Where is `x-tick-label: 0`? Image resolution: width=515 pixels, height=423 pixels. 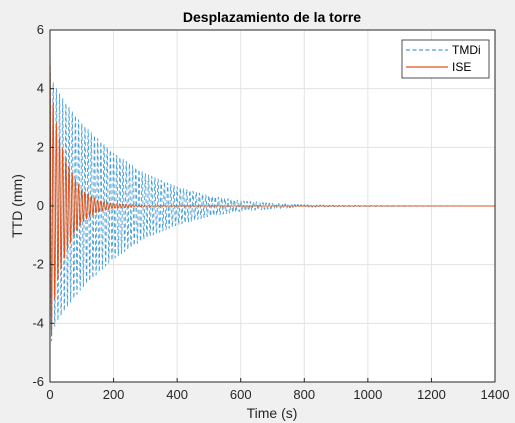 x-tick-label: 0 is located at coordinates (49, 394).